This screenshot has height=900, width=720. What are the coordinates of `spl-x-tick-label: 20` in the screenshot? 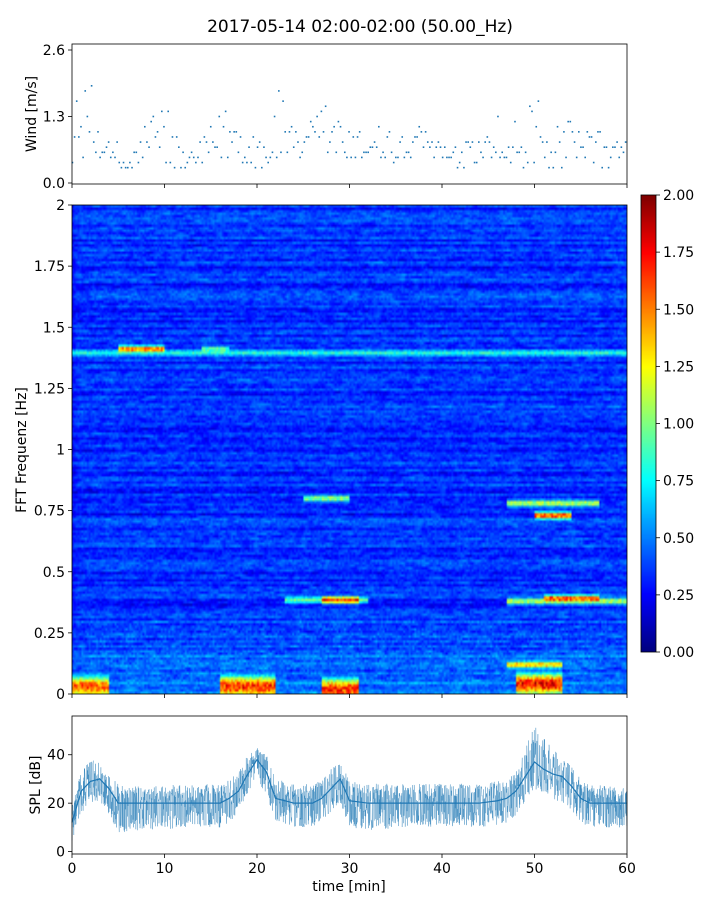 It's located at (257, 869).